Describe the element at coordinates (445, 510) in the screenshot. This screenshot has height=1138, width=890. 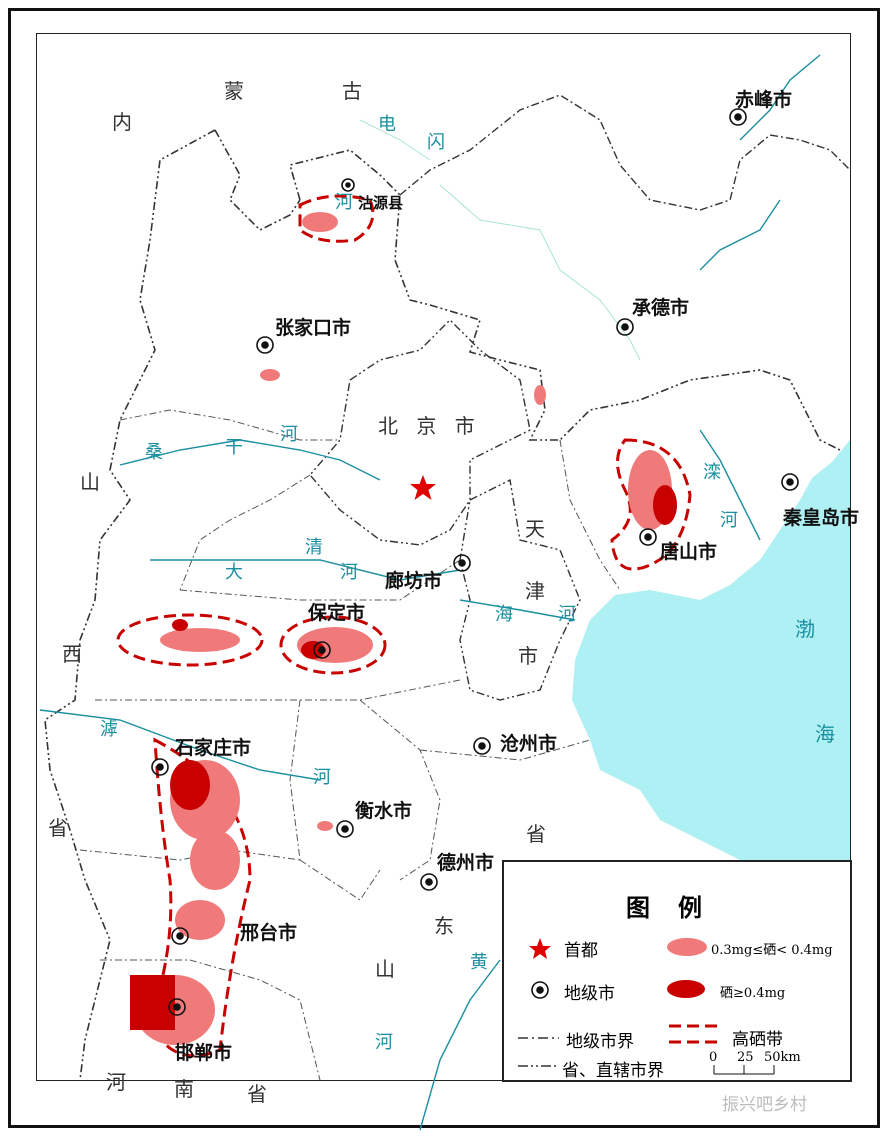
I see `beijing-tianjin-boundary` at that location.